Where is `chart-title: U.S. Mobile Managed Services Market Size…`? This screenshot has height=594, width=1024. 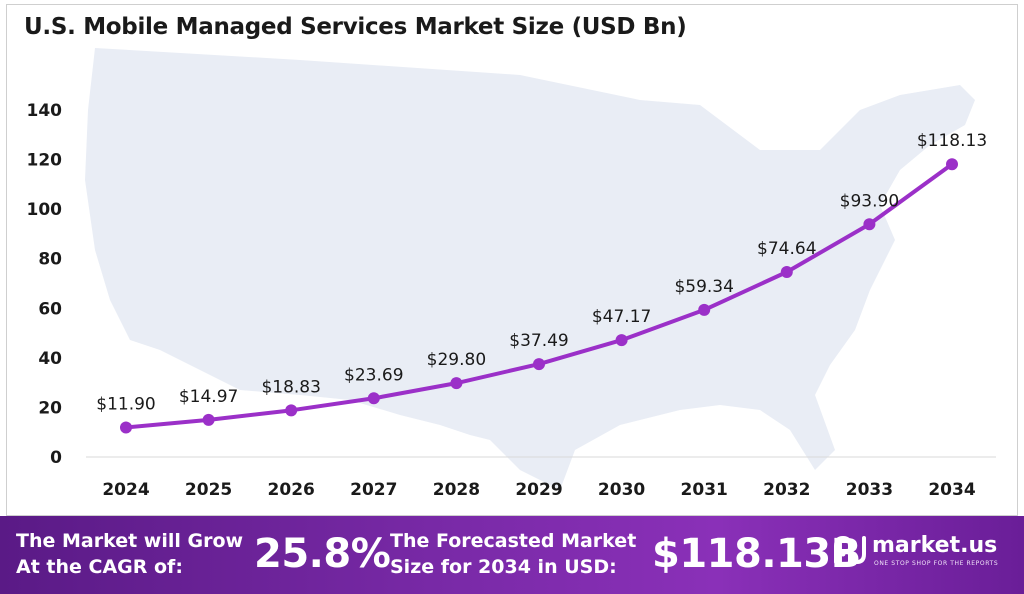 chart-title: U.S. Mobile Managed Services Market Size… is located at coordinates (355, 27).